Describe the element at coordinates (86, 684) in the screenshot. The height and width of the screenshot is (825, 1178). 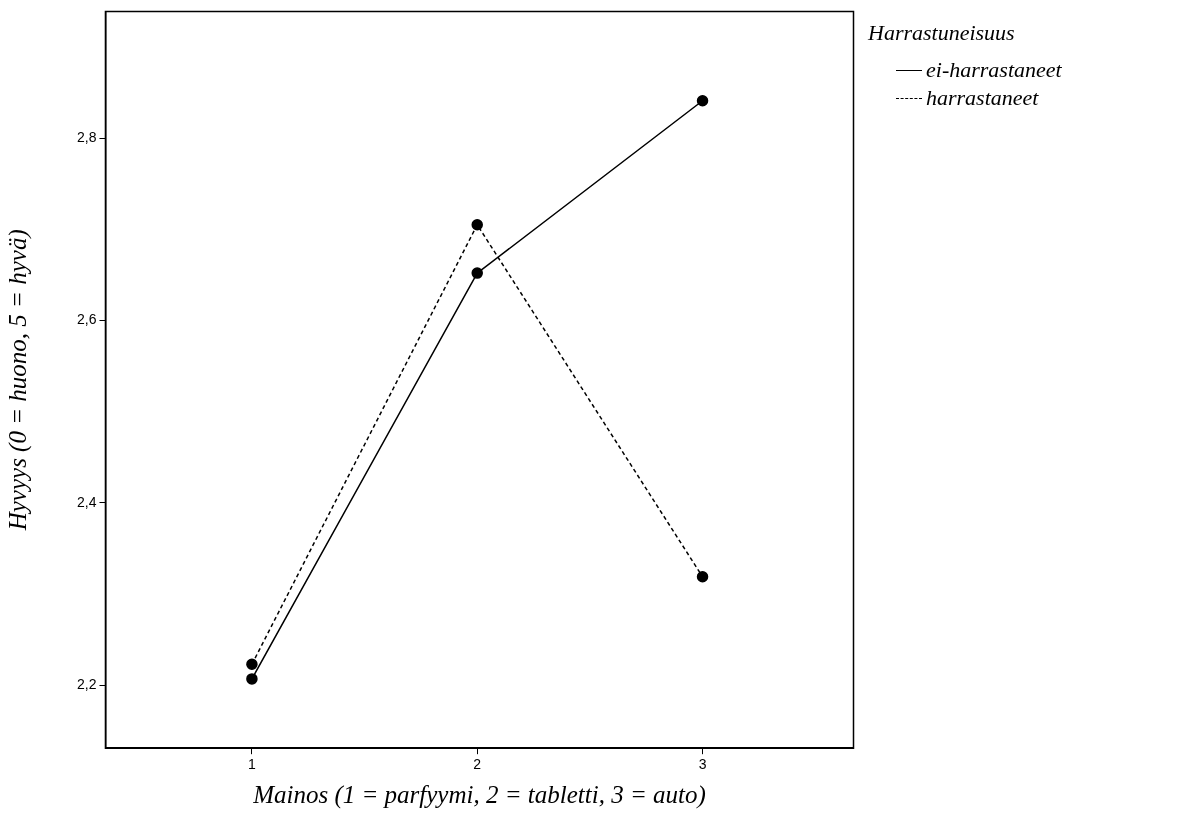
I see `y-tick-label: 2,2` at that location.